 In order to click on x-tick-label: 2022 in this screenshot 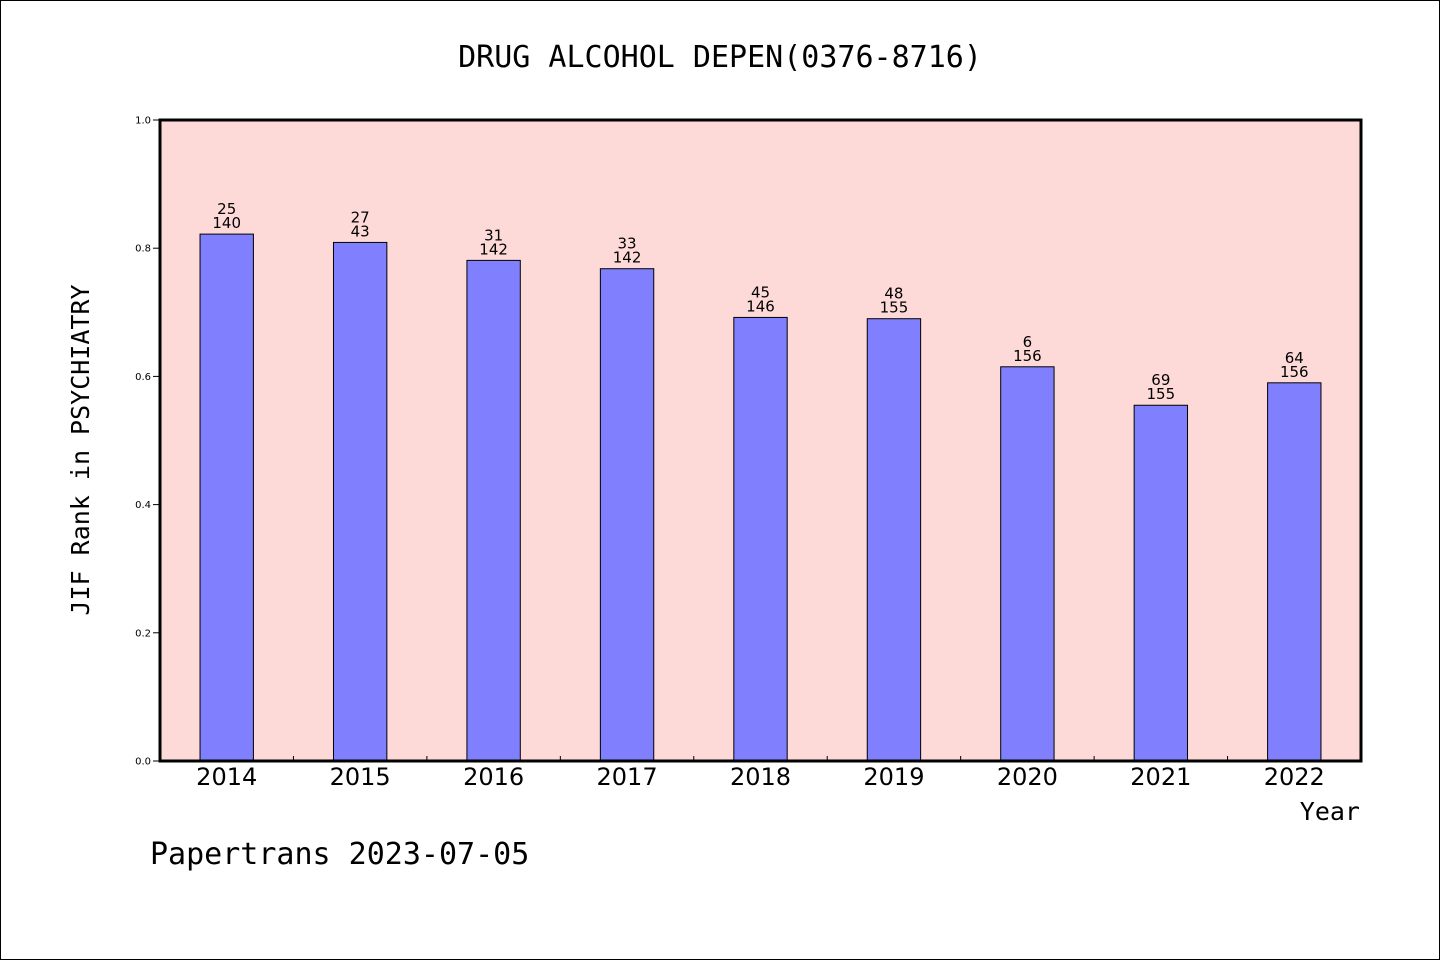, I will do `click(1294, 777)`.